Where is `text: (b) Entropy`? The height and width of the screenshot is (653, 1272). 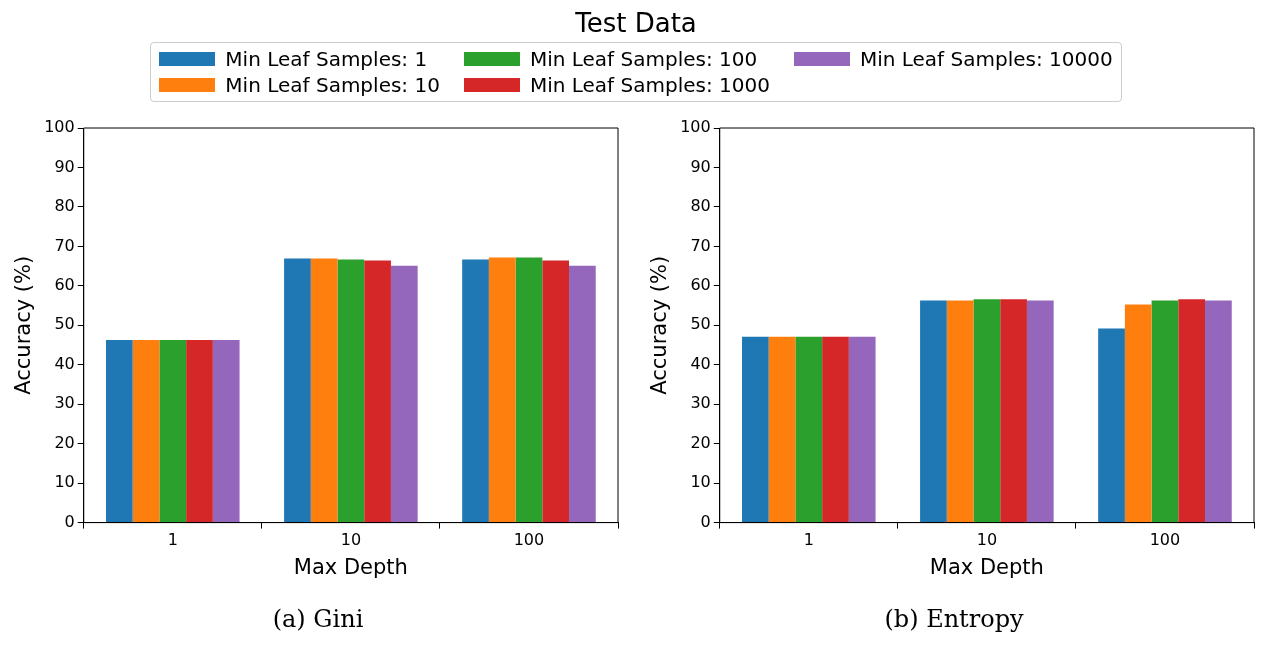
text: (b) Entropy is located at coordinates (954, 619).